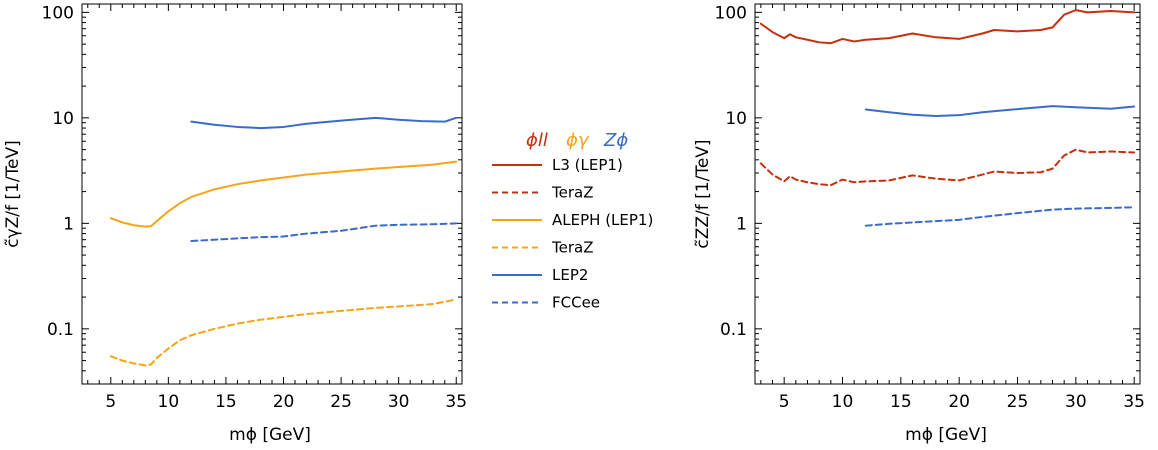 The image size is (1158, 450). I want to click on y-axis-title: c̃γZ/f [1/TeV], so click(13, 194).